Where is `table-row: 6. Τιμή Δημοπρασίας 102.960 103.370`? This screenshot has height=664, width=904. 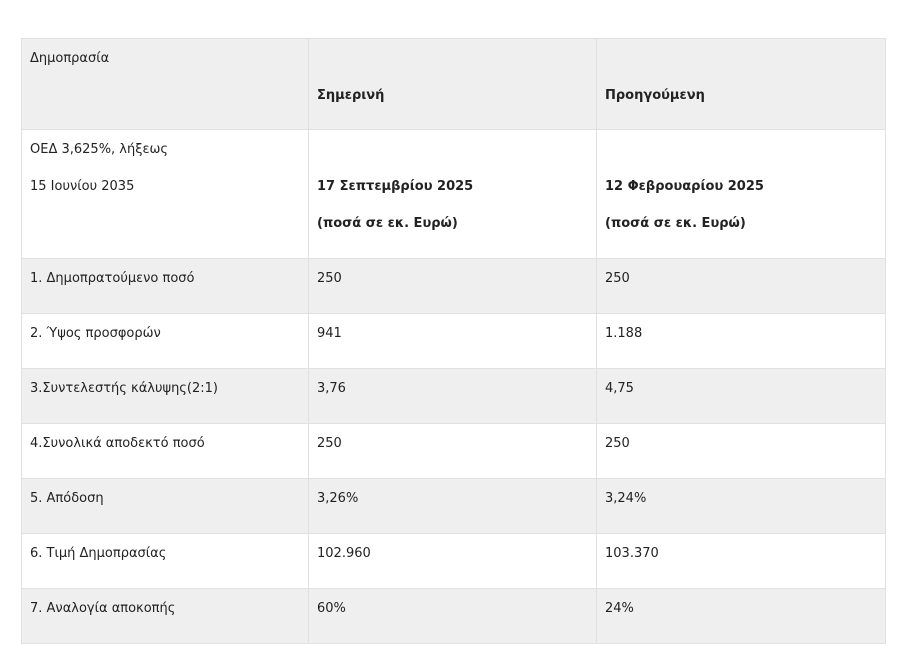 table-row: 6. Τιμή Δημοπρασίας 102.960 103.370 is located at coordinates (453, 561).